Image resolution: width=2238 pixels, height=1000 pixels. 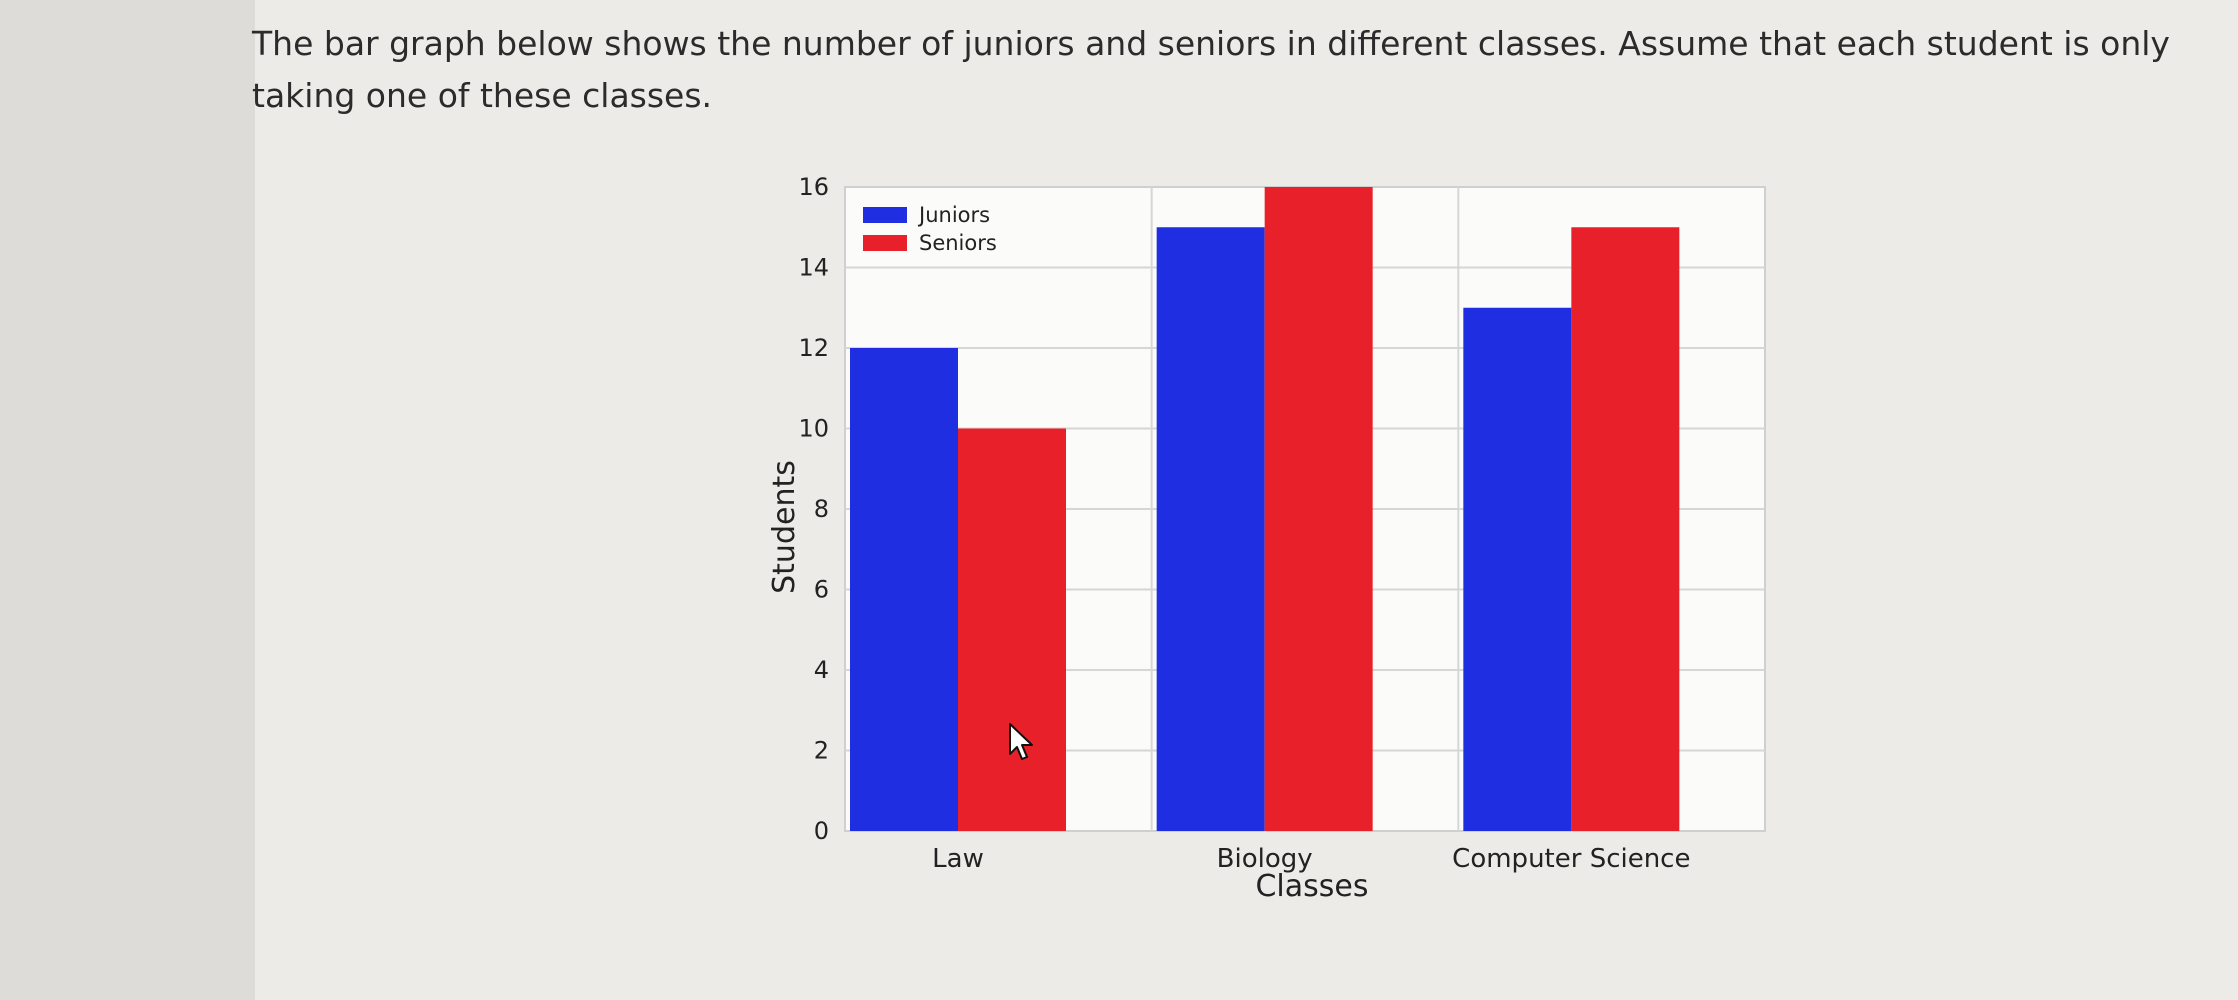 What do you see at coordinates (784, 527) in the screenshot?
I see `y-axis-label: Students` at bounding box center [784, 527].